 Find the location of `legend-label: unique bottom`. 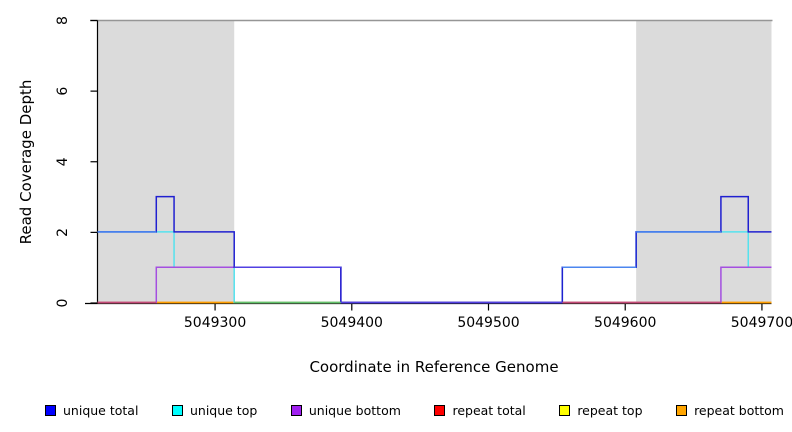

legend-label: unique bottom is located at coordinates (354, 410).